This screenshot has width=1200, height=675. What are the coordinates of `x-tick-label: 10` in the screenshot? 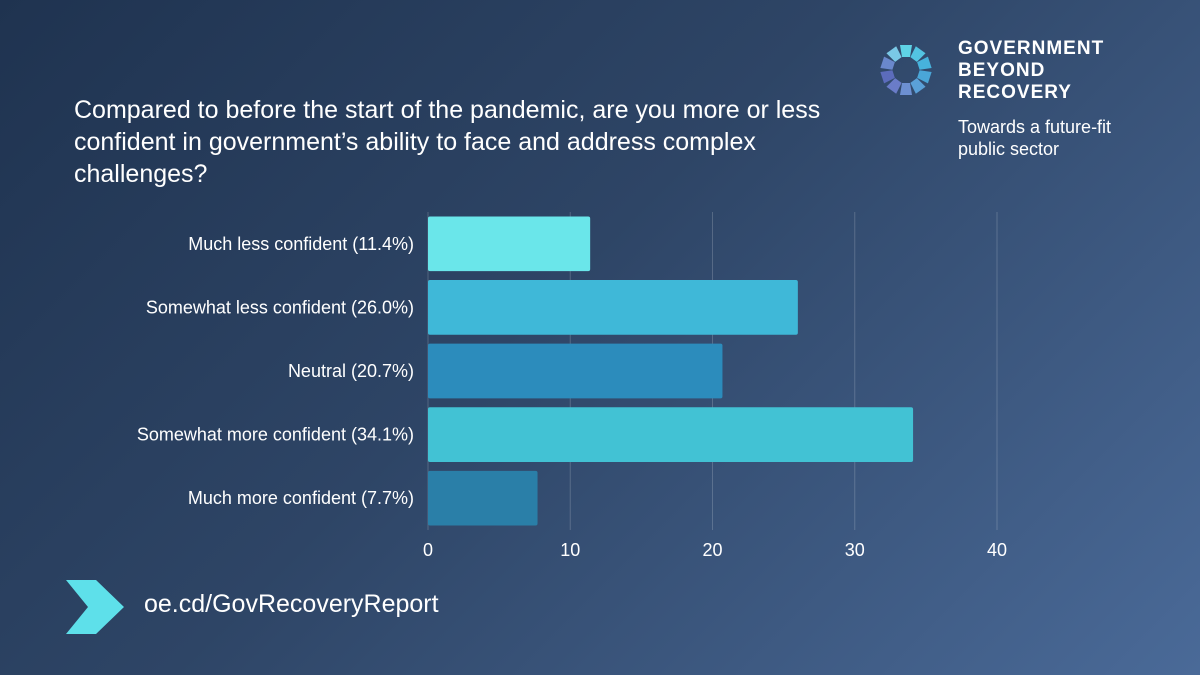 It's located at (570, 550).